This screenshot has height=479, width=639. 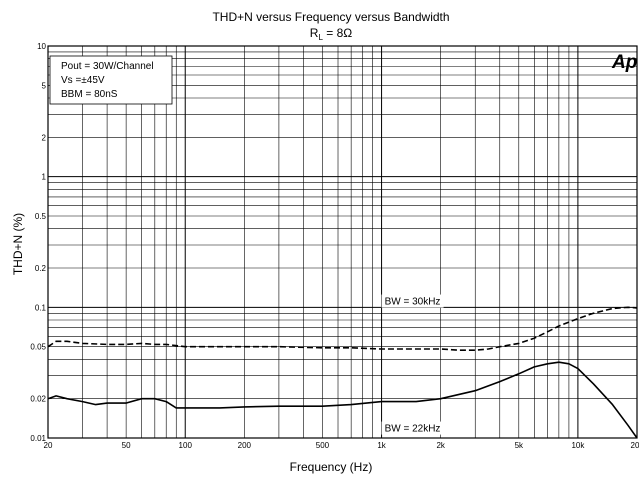 What do you see at coordinates (342, 329) in the screenshot?
I see `series-line-bw-30khz` at bounding box center [342, 329].